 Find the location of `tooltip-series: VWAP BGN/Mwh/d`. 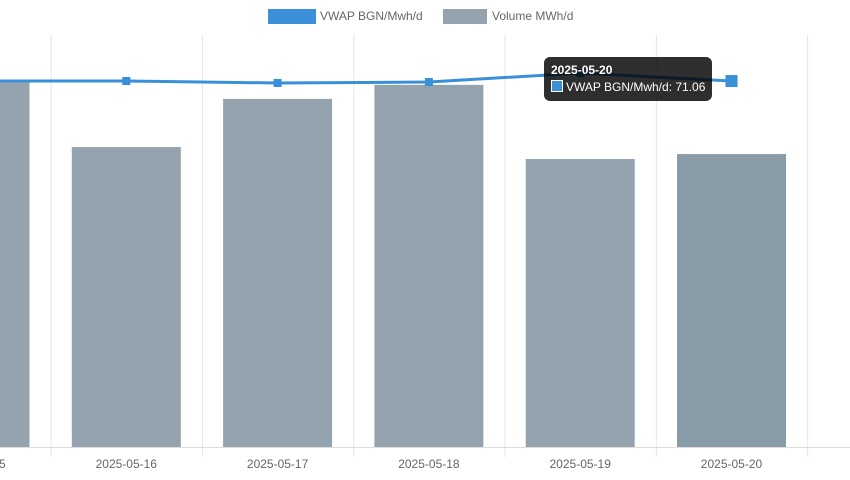

tooltip-series: VWAP BGN/Mwh/d is located at coordinates (620, 87).